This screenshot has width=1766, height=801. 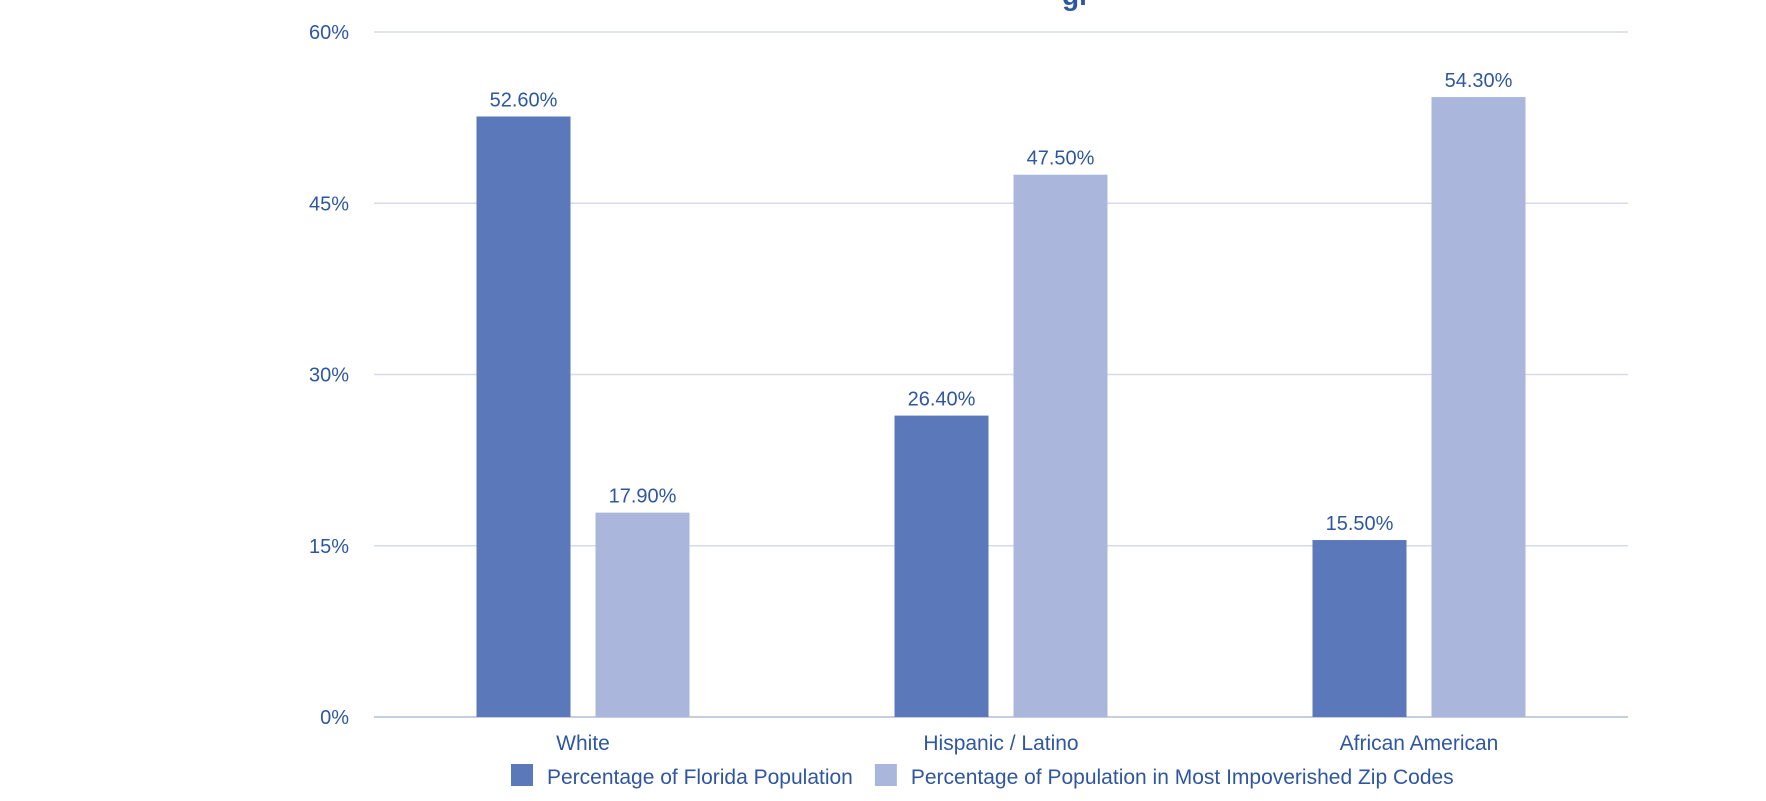 I want to click on y-axis-tick-labels: 0% 15% 30% 45% 60%, so click(x=329, y=375).